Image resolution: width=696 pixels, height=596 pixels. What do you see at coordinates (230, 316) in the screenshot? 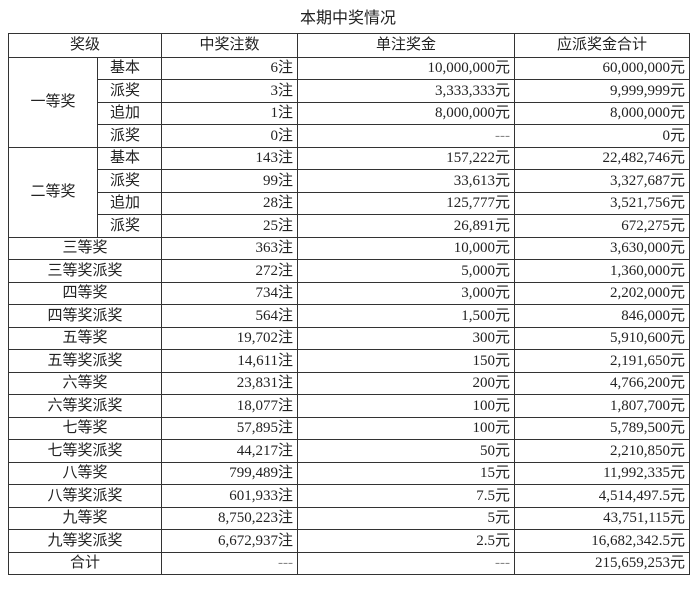
I see `winning-count: 564注` at bounding box center [230, 316].